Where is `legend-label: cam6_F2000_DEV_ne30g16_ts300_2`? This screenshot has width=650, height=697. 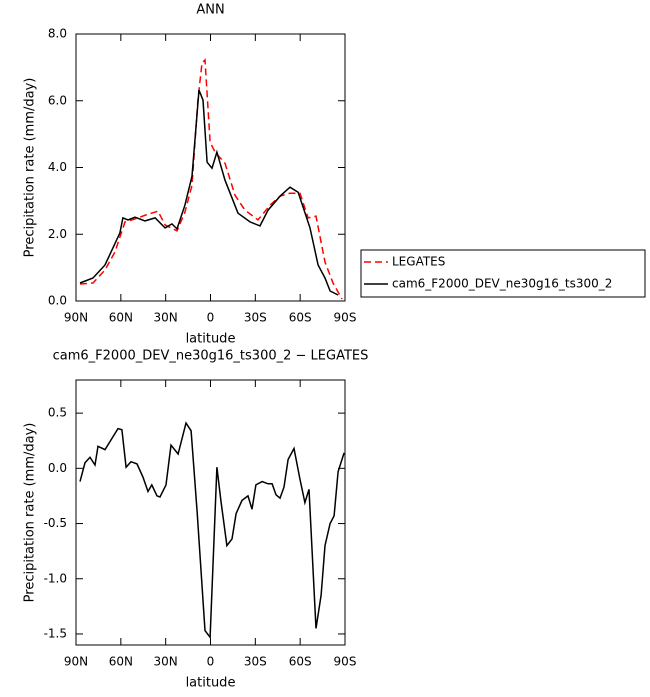
legend-label: cam6_F2000_DEV_ne30g16_ts300_2 is located at coordinates (502, 284).